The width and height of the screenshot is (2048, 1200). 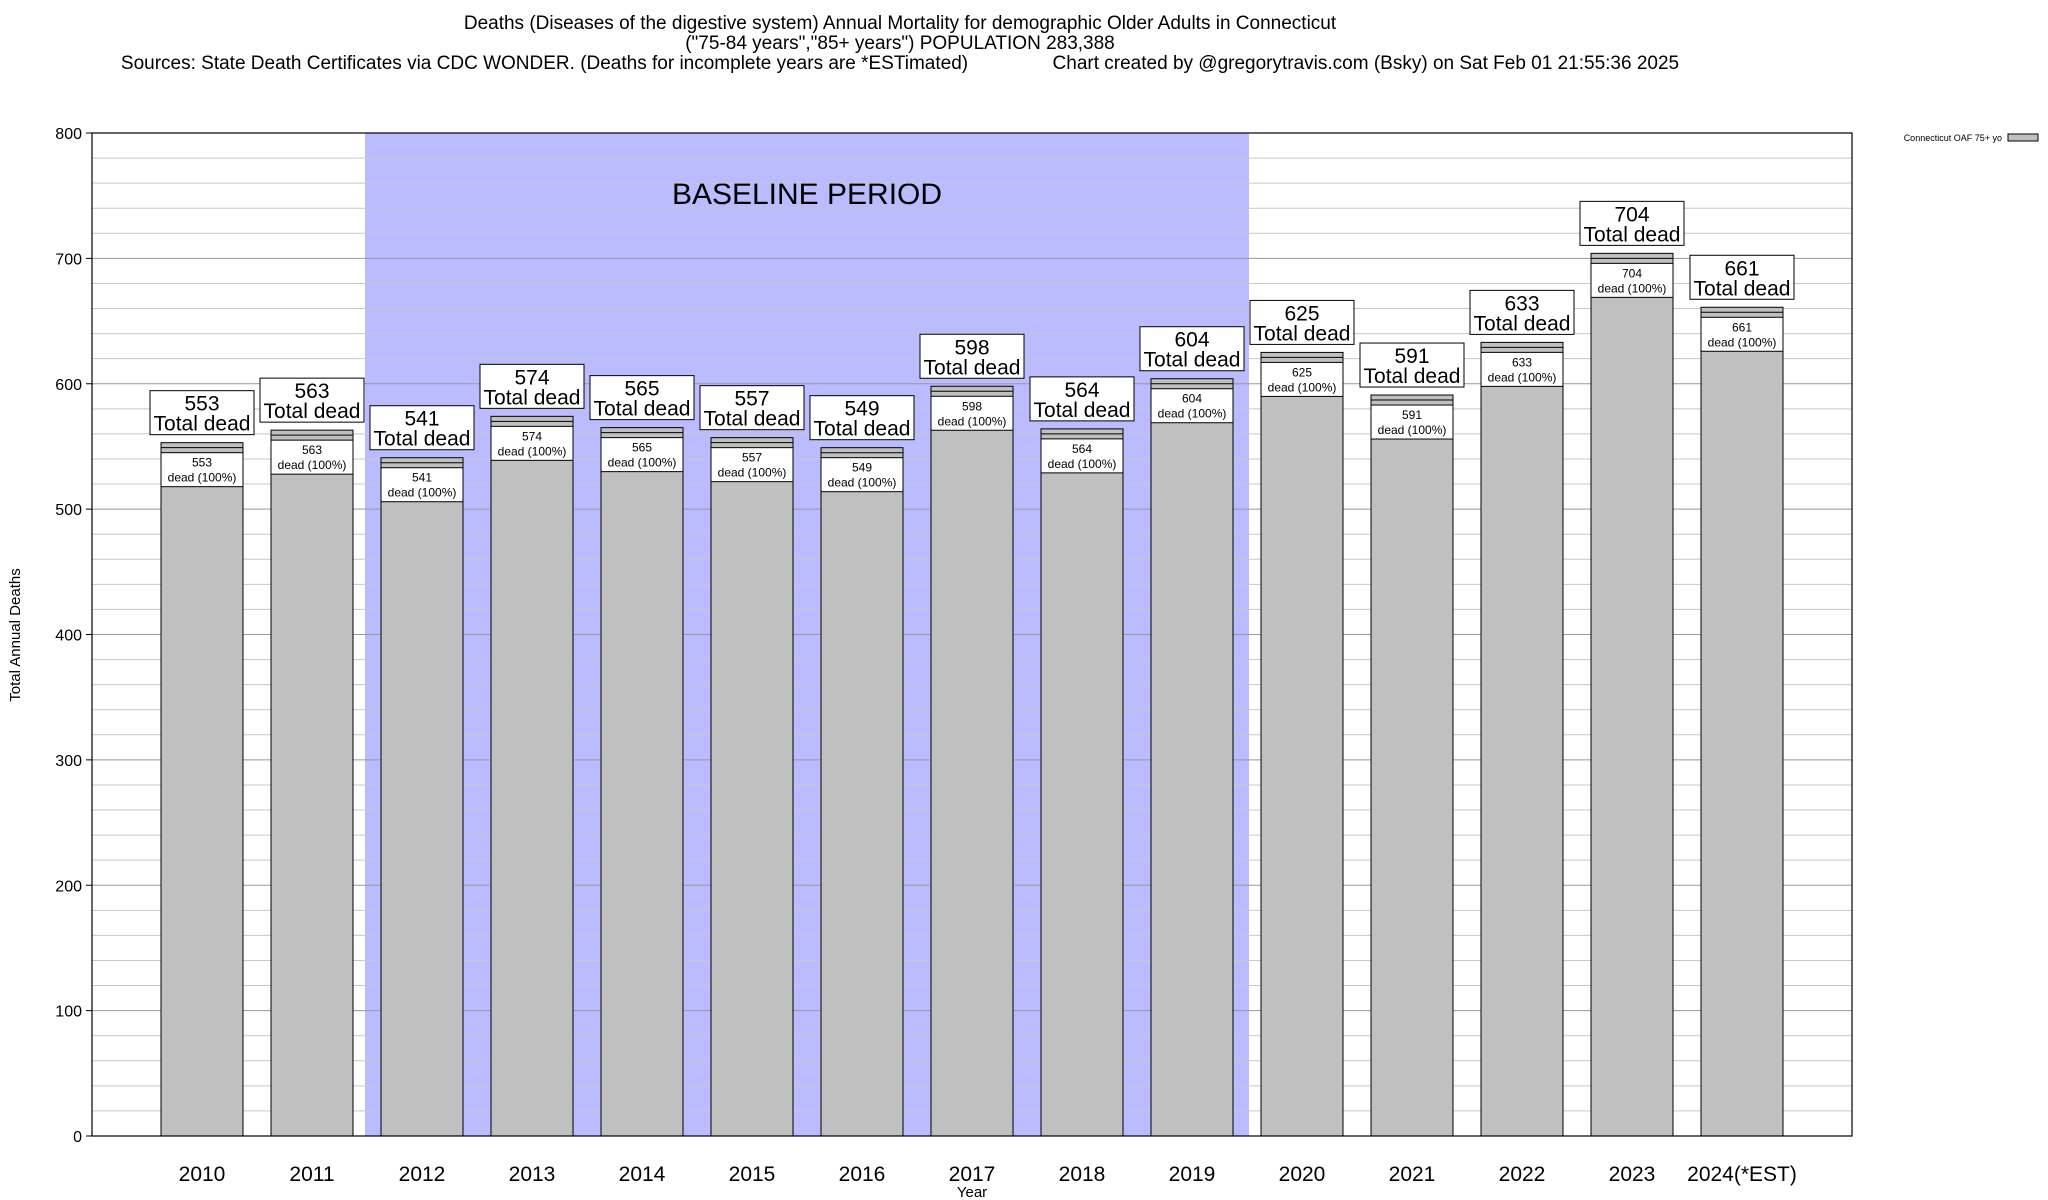 I want to click on inner-value-label: 704, so click(x=1632, y=273).